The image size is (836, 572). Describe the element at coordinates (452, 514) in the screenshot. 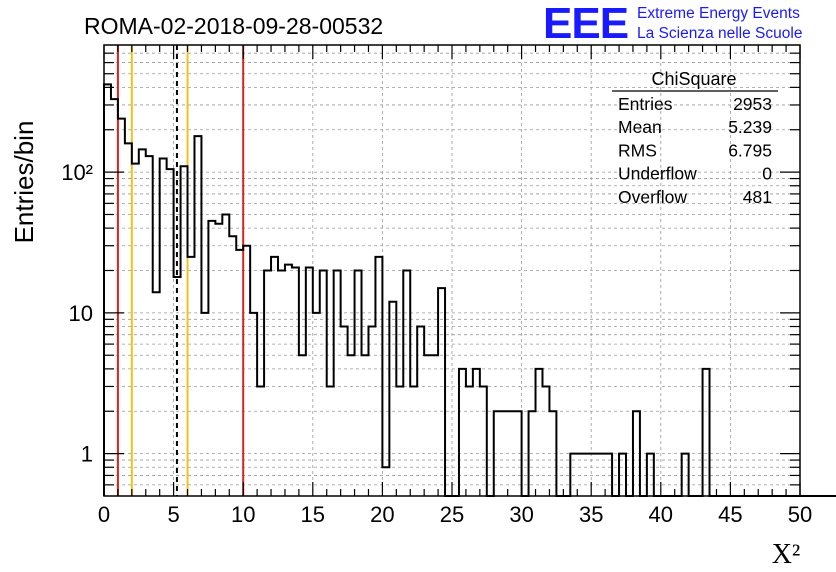

I see `x-tick-label: 25` at that location.